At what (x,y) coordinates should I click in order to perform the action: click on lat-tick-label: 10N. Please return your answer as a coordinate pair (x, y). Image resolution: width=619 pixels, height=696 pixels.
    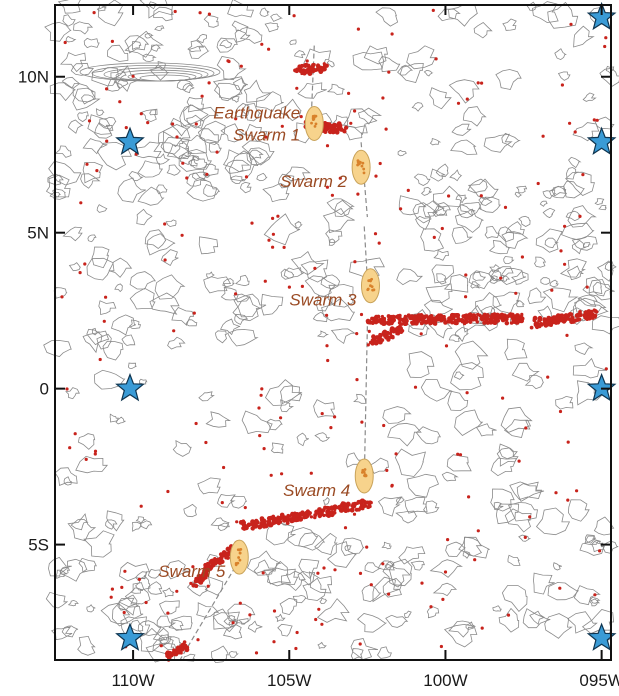
    Looking at the image, I should click on (33, 77).